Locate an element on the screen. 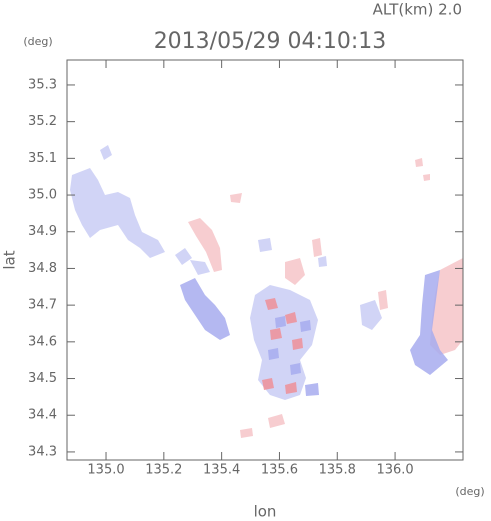  x-axis-label: lon is located at coordinates (265, 512).